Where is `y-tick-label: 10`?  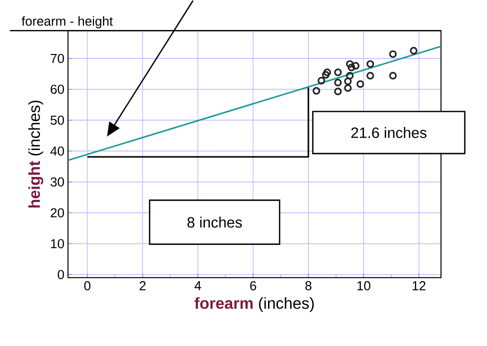
y-tick-label: 10 is located at coordinates (57, 243).